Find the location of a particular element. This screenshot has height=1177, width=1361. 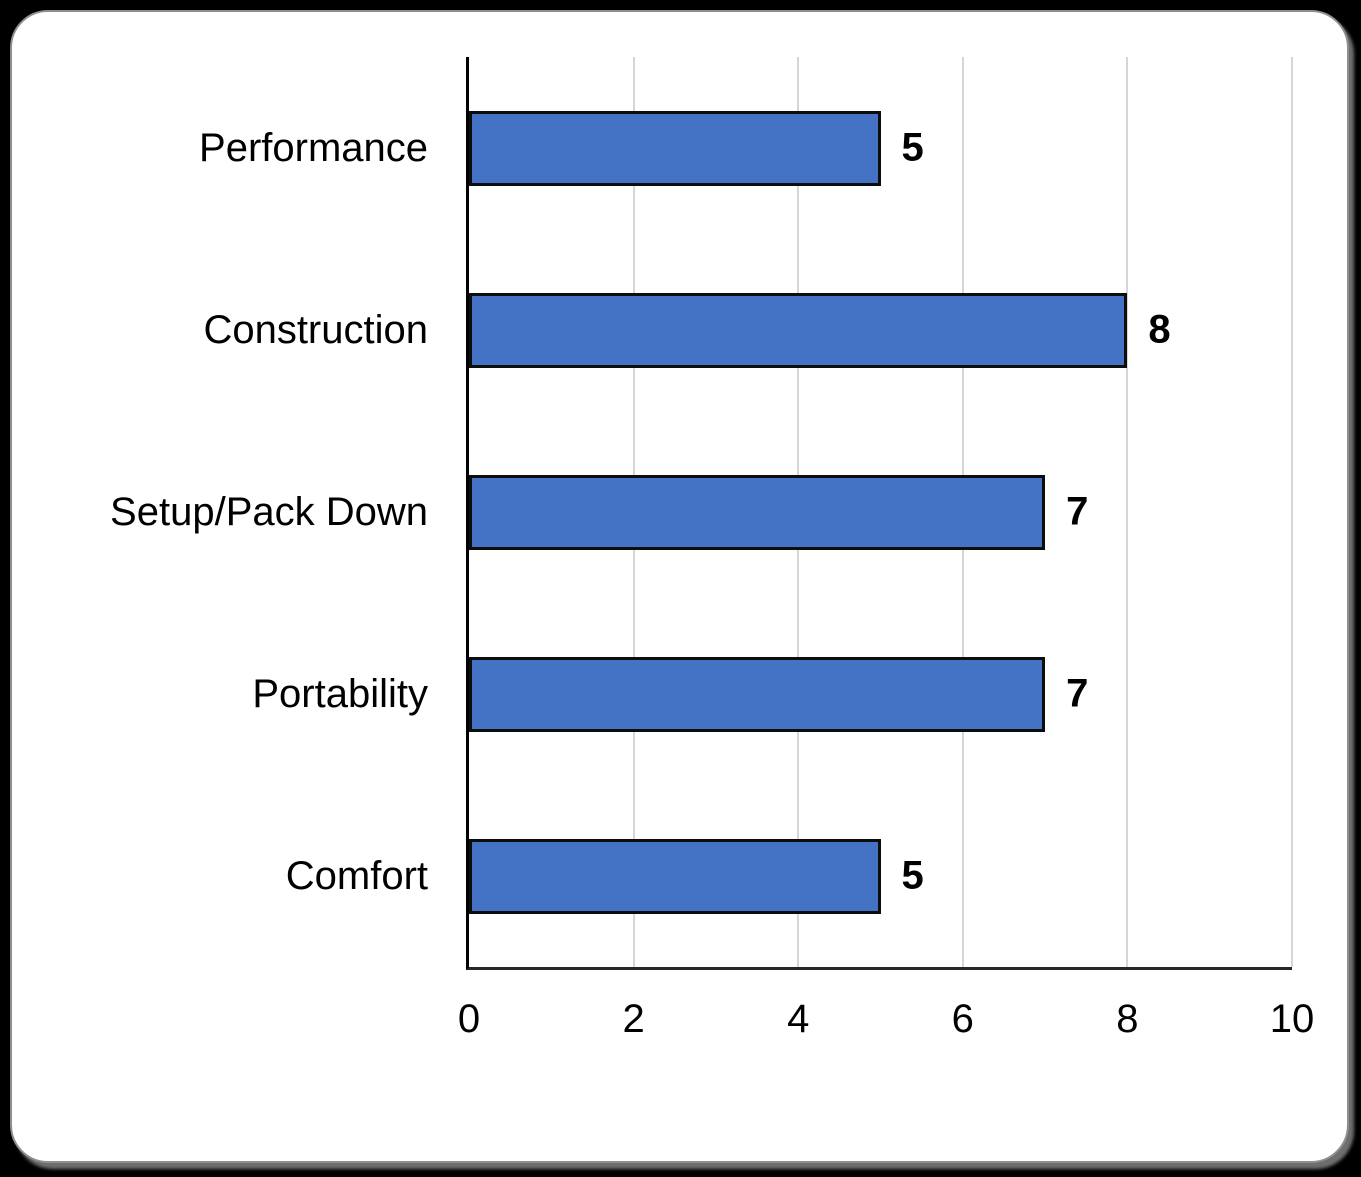

bar: 8 is located at coordinates (820, 330).